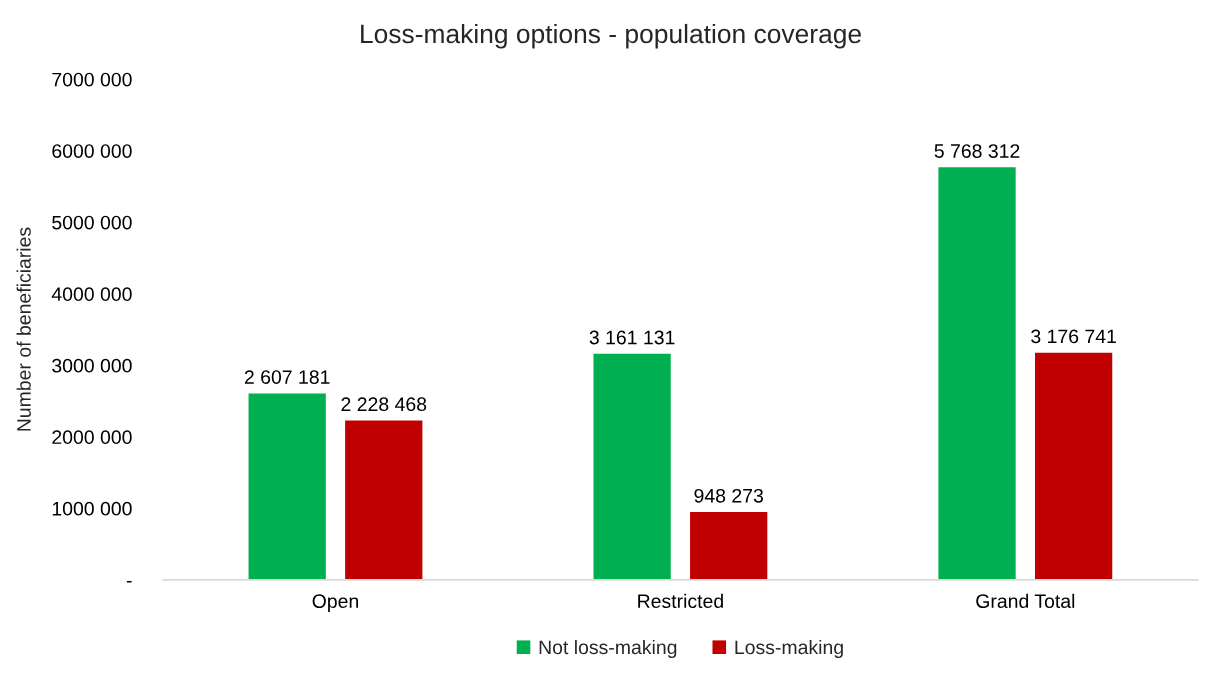  What do you see at coordinates (384, 404) in the screenshot?
I see `data-label: 2 228 468` at bounding box center [384, 404].